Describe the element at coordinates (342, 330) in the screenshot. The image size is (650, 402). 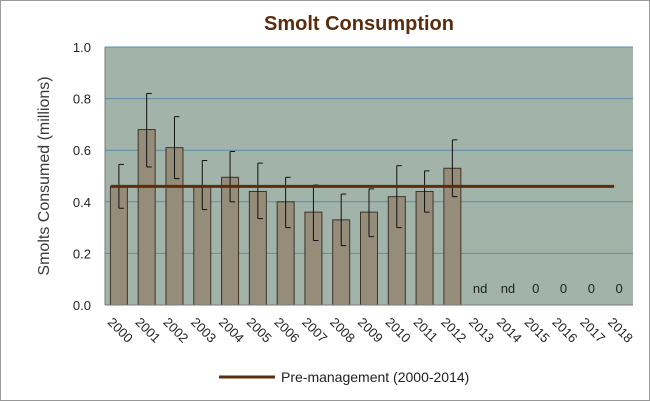
I see `x-tick-label-2008: 2008` at that location.